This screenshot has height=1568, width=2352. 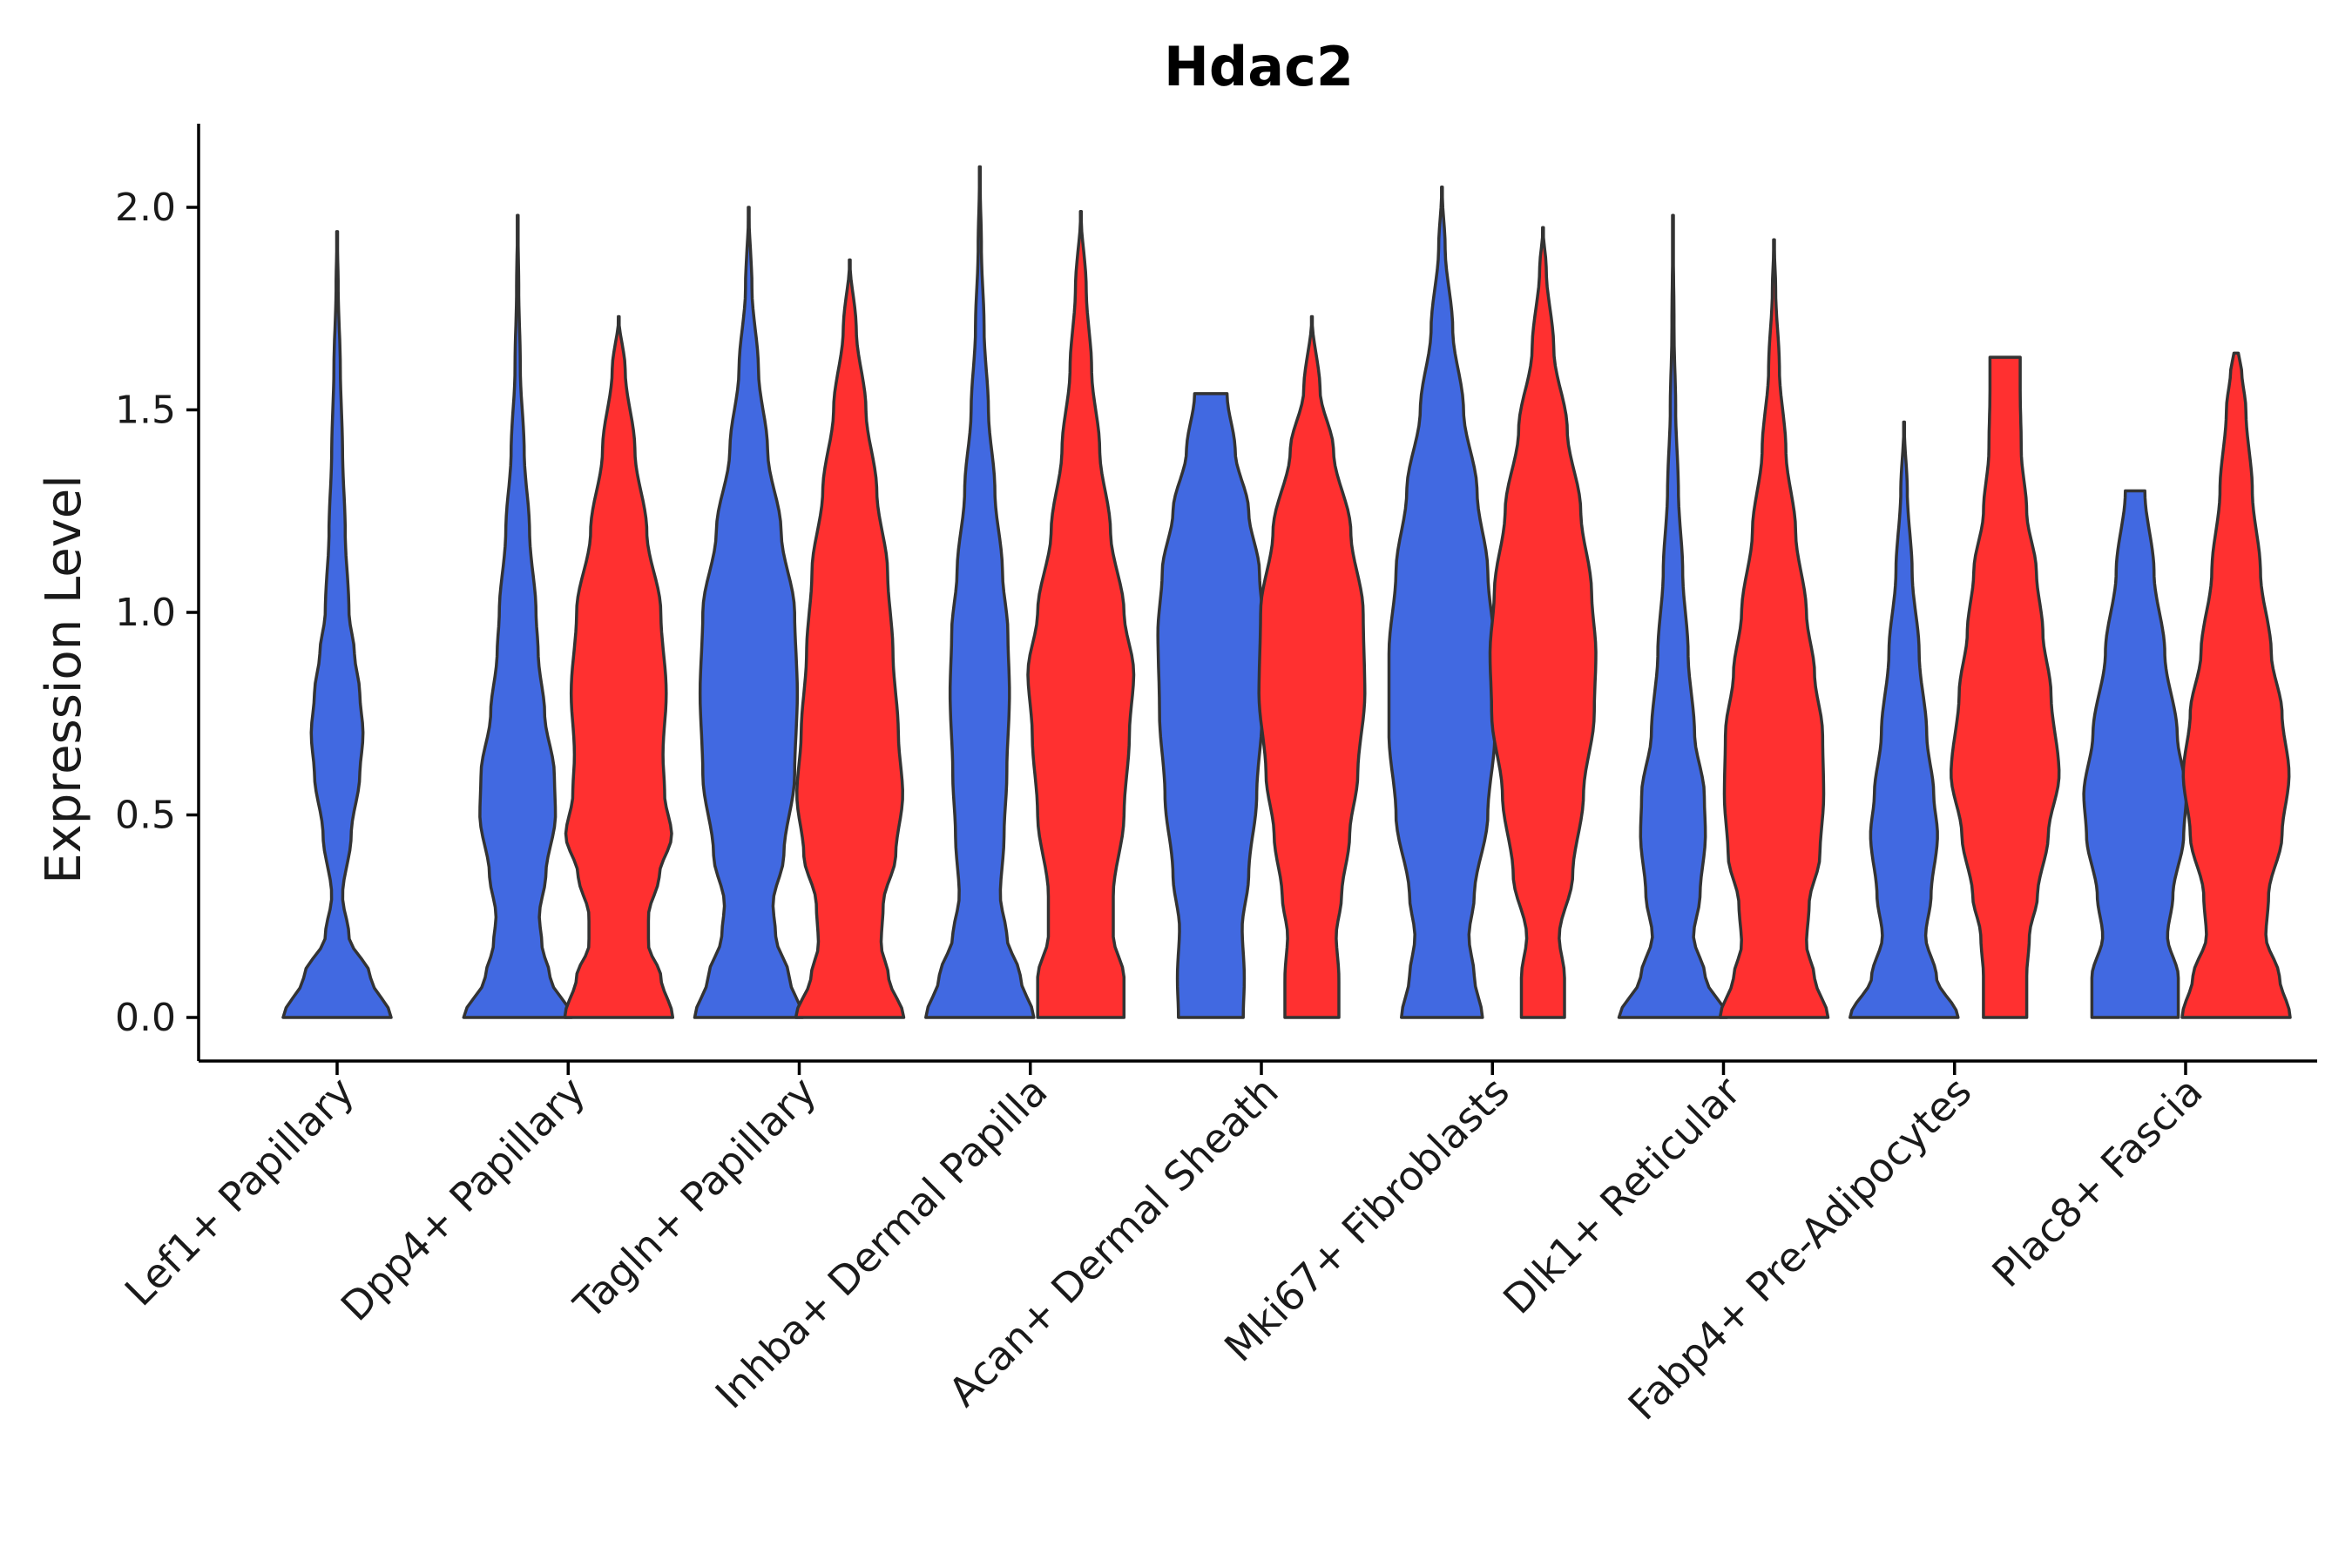 What do you see at coordinates (1621, 1195) in the screenshot?
I see `x-tick-label: Dlk1+ Reticular` at bounding box center [1621, 1195].